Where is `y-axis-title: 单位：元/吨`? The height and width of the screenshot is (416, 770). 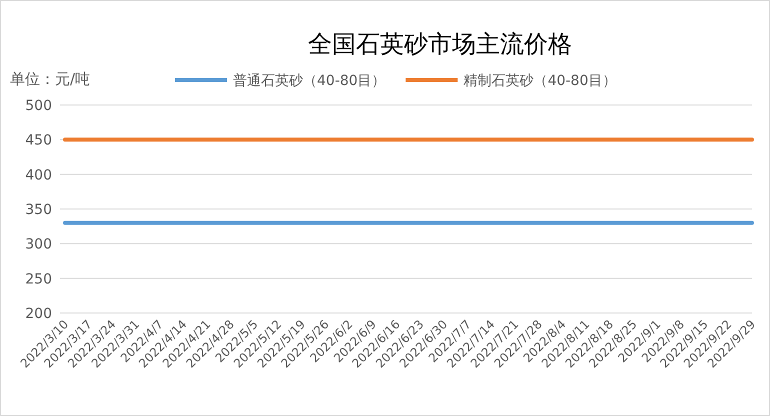 y-axis-title: 单位：元/吨 is located at coordinates (50, 79).